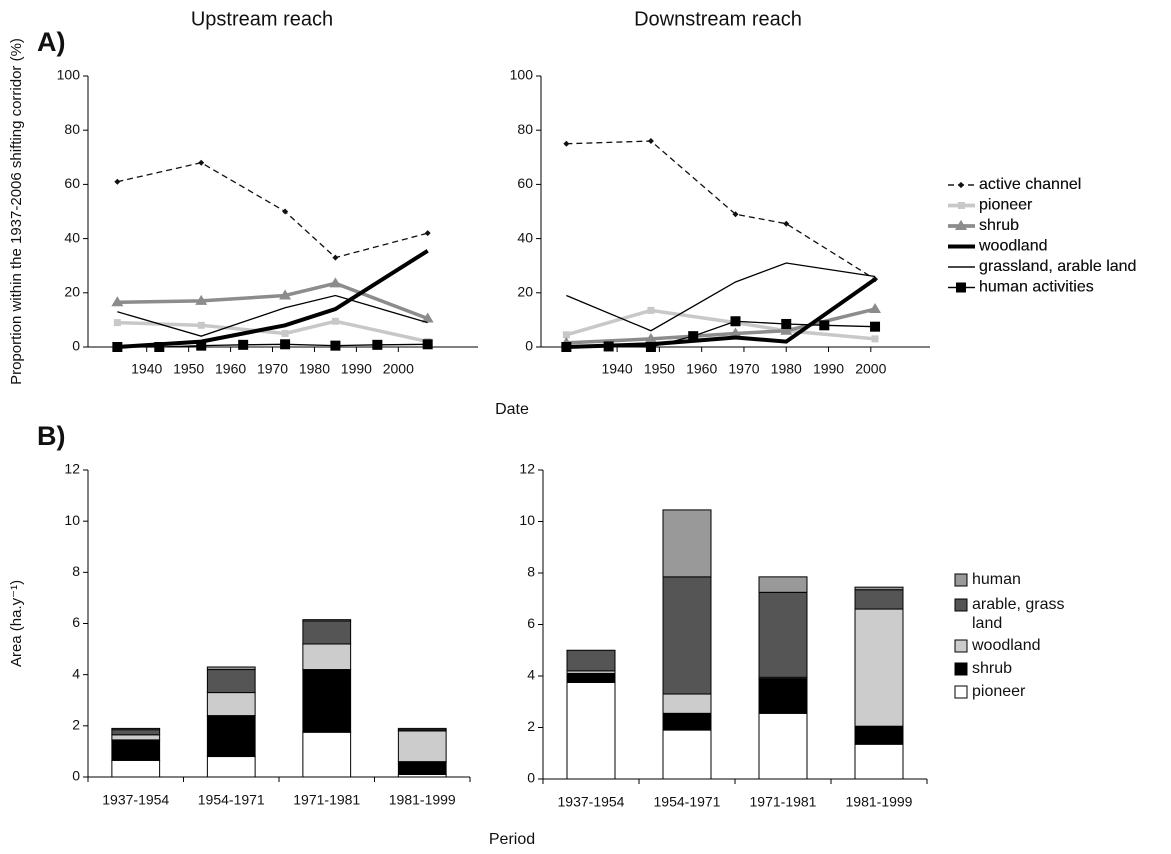 Image resolution: width=1171 pixels, height=854 pixels. Describe the element at coordinates (188, 369) in the screenshot. I see `x-tick-label: 1950` at that location.